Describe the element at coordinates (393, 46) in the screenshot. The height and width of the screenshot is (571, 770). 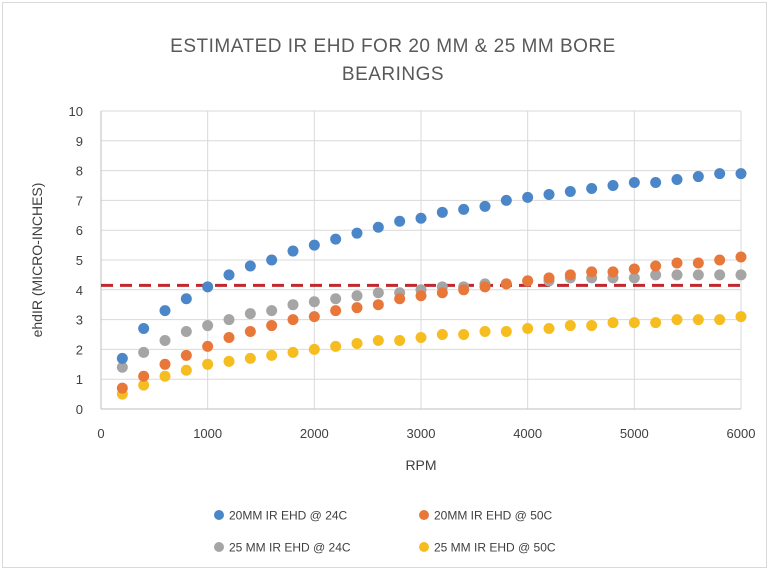
I see `chart-title-line-1: ESTIMATED IR EHD FOR 20 MM & 25 MM BORE` at that location.